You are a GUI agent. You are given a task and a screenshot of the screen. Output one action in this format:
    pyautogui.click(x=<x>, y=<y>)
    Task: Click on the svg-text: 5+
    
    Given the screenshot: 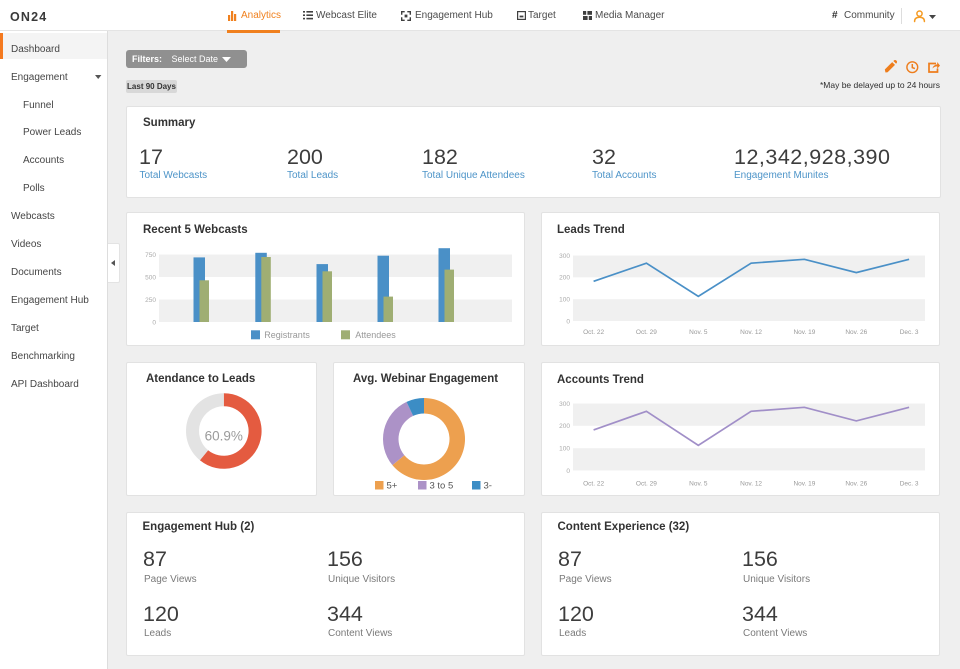 What is the action you would take?
    pyautogui.click(x=392, y=486)
    